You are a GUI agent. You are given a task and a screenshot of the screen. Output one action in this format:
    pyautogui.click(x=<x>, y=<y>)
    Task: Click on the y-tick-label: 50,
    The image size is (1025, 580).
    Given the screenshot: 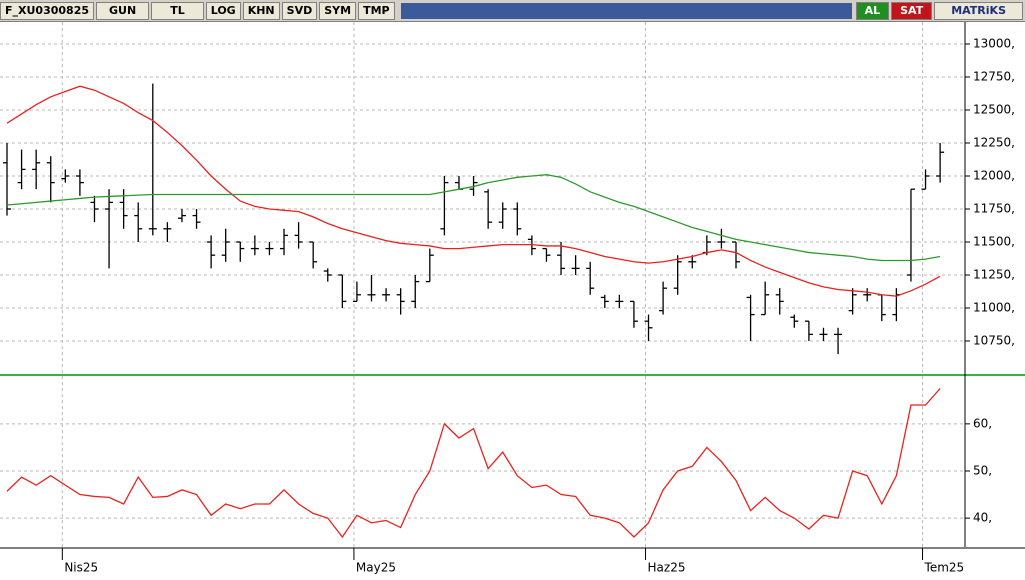 What is the action you would take?
    pyautogui.click(x=982, y=470)
    